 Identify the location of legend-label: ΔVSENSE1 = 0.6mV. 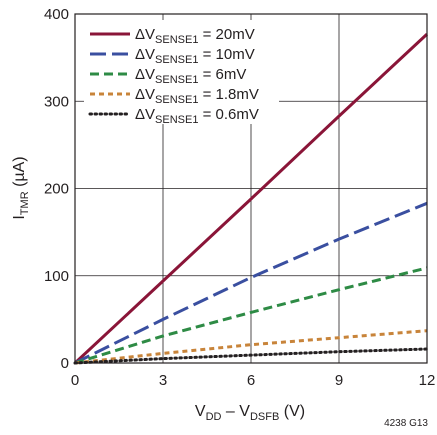
(197, 116).